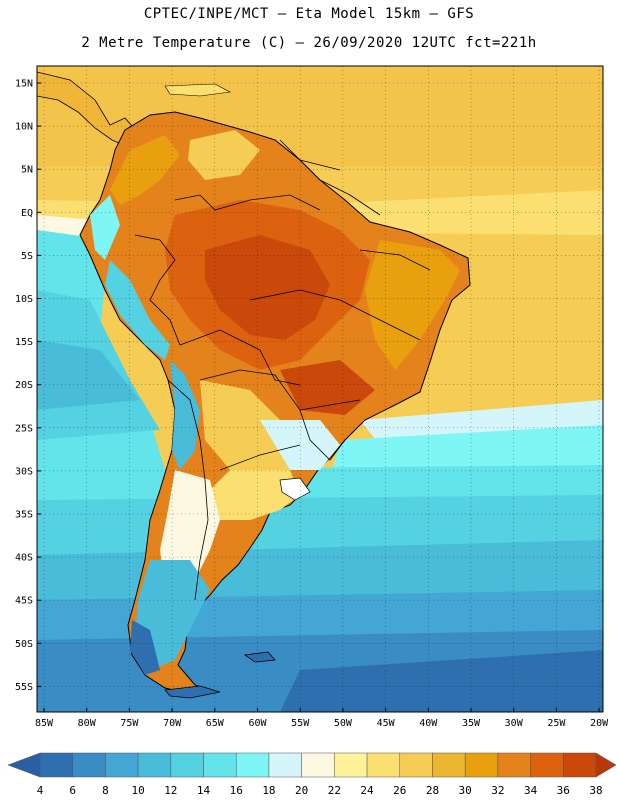 The width and height of the screenshot is (618, 800). What do you see at coordinates (24, 342) in the screenshot?
I see `lat-label-15S: 15S` at bounding box center [24, 342].